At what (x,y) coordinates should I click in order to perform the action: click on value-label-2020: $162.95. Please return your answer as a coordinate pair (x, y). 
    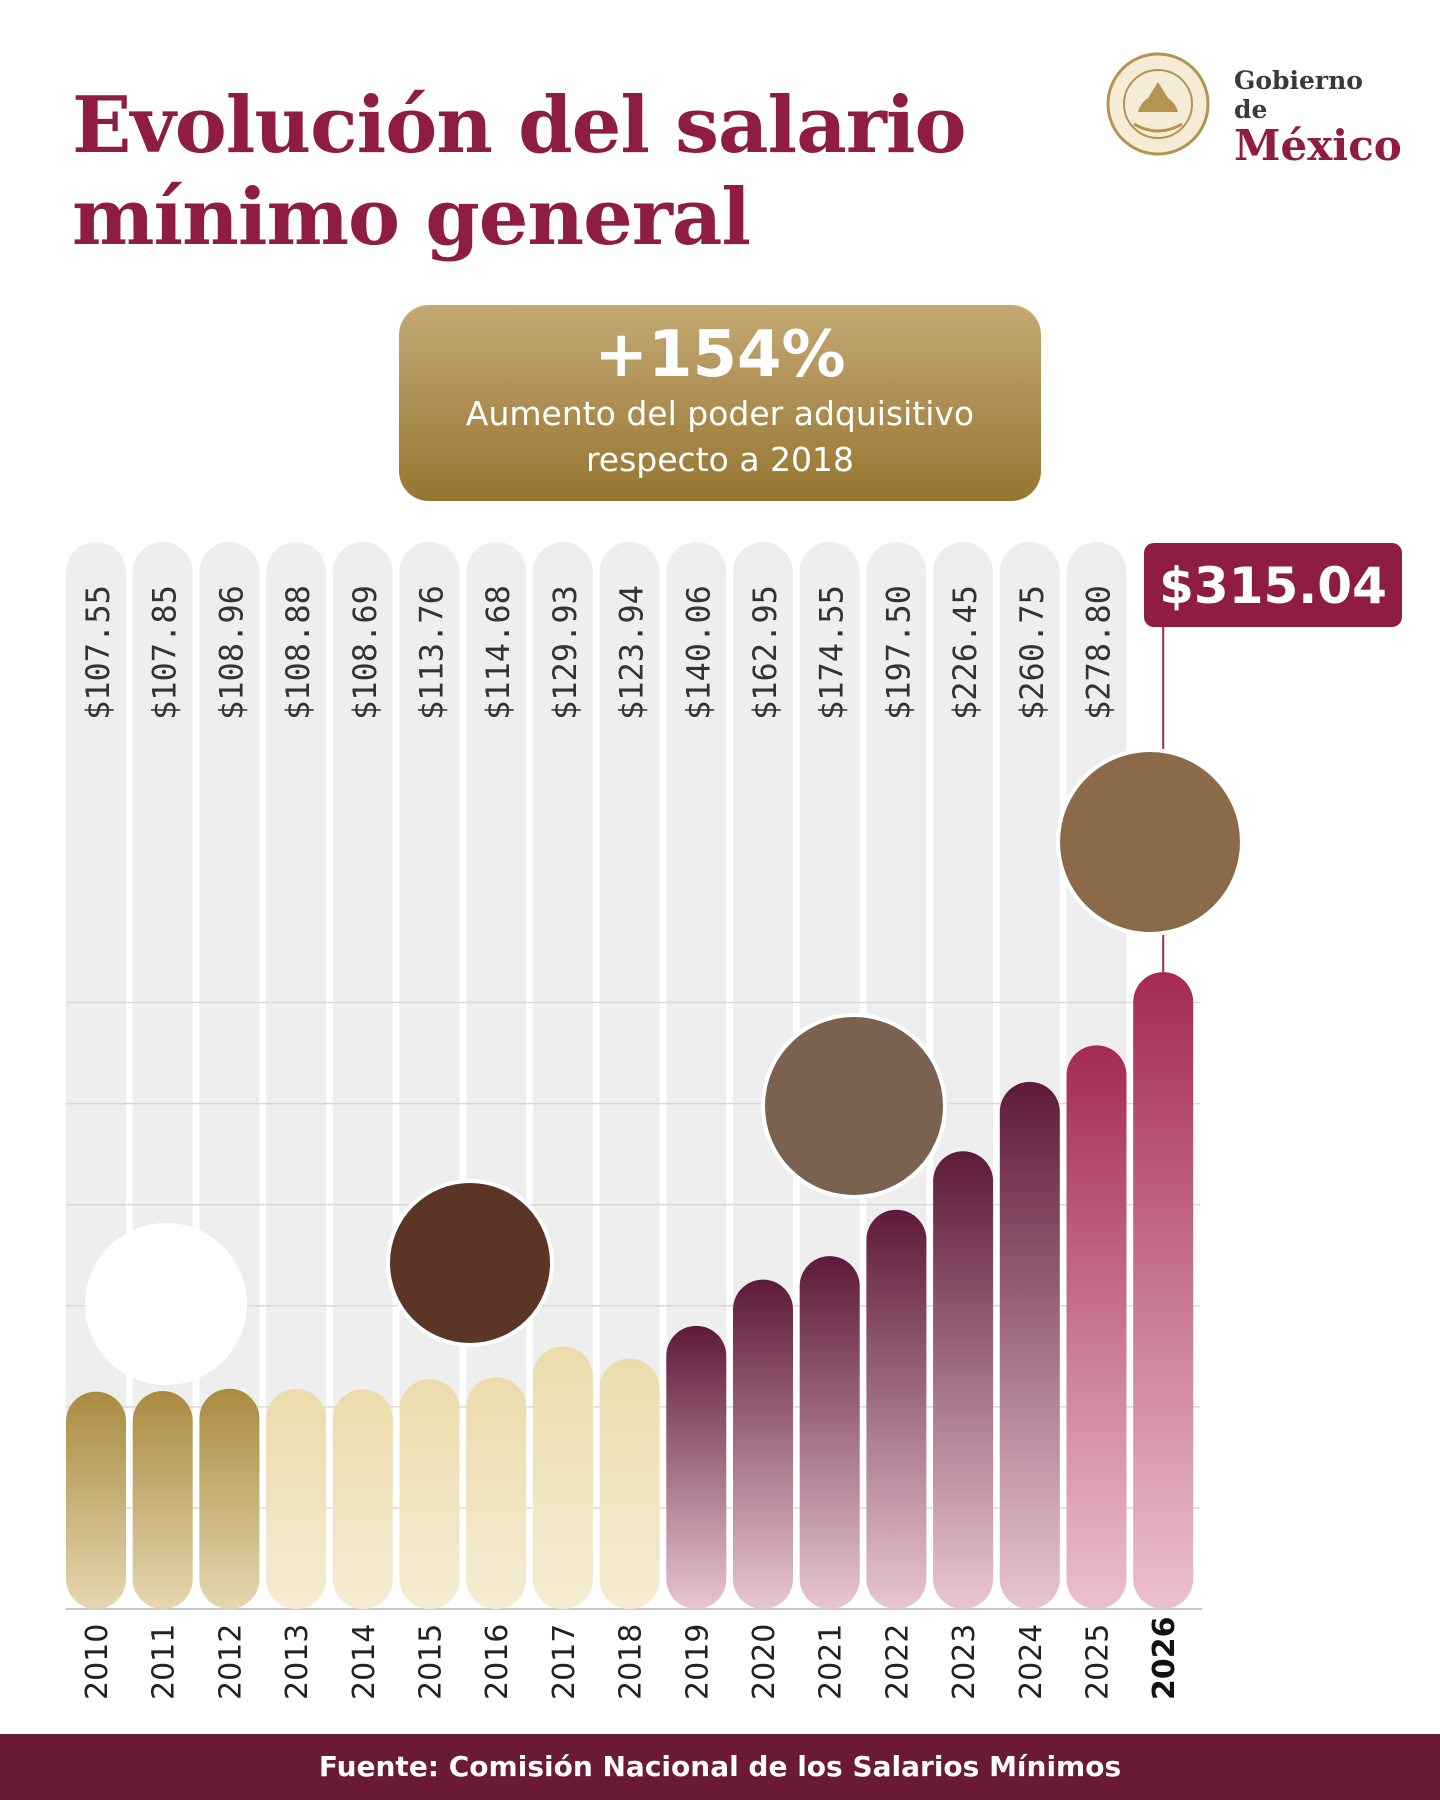
    Looking at the image, I should click on (765, 652).